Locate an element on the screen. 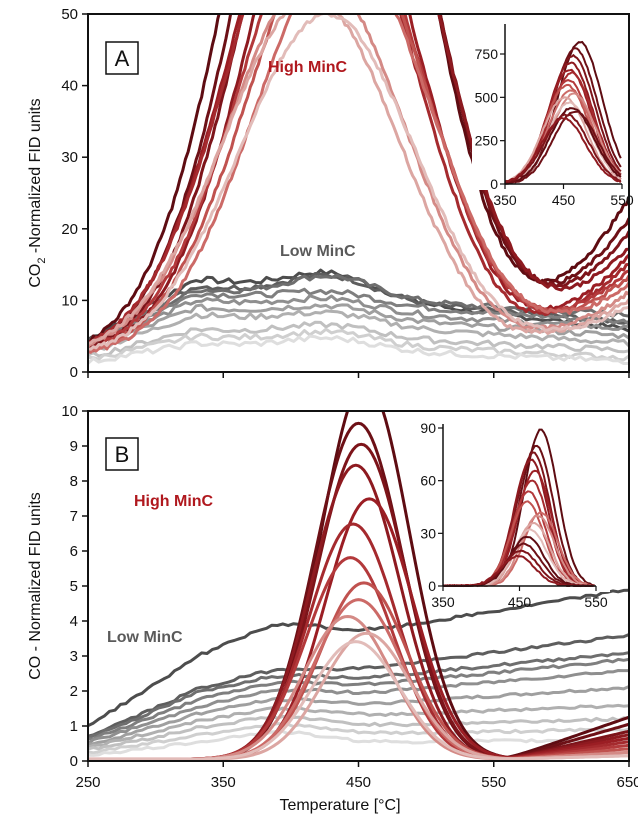 The image size is (638, 822). panel-b-low-minc-label: Low MinC is located at coordinates (145, 637).